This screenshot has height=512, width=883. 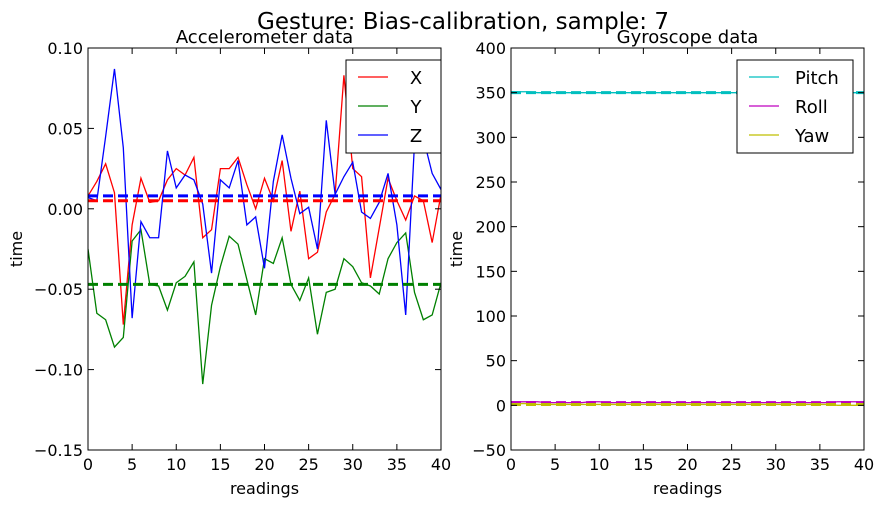 I want to click on accel-xtick-label: 25, so click(x=308, y=464).